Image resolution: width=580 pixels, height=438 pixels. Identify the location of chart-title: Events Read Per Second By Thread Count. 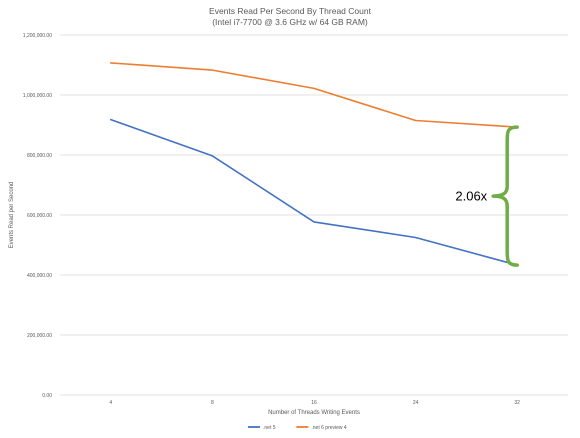
(290, 11).